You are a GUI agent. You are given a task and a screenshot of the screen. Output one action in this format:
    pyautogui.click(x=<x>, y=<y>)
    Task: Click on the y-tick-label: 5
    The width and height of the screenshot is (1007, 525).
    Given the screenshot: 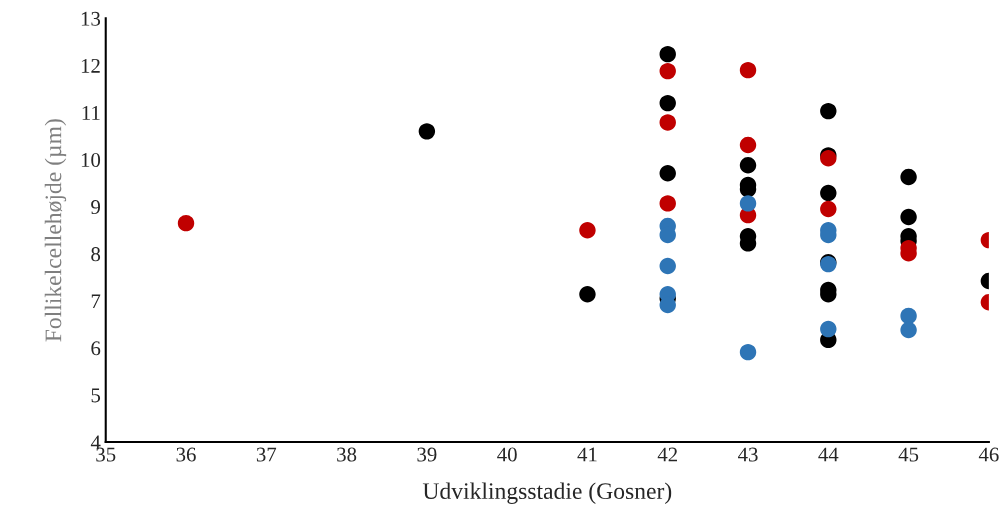 What is the action you would take?
    pyautogui.click(x=96, y=395)
    